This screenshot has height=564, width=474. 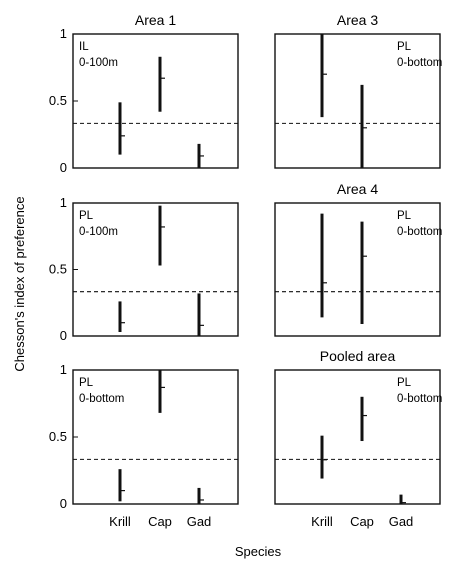 I want to click on panel-2: Area 3 PL 0-bottom, so click(x=358, y=90).